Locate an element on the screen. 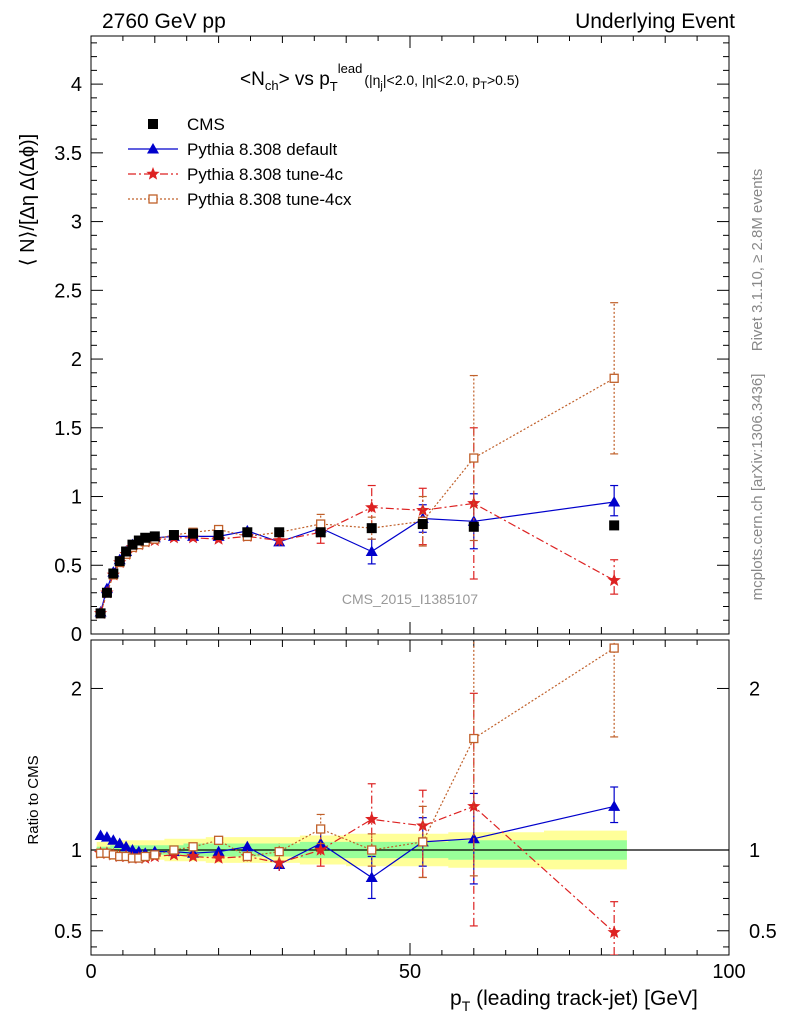  mcplots-label: mcplots.cern.ch [arXiv:1306.3436] is located at coordinates (757, 487).